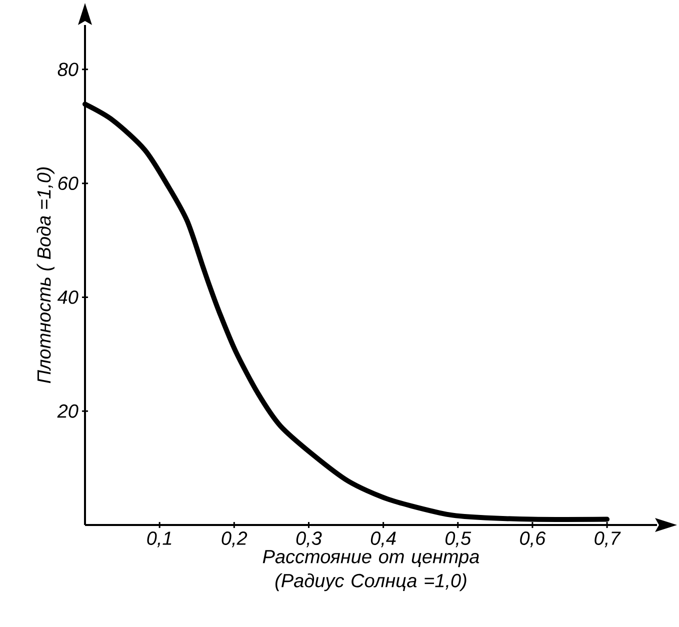 The width and height of the screenshot is (679, 627). I want to click on x-tick-label: 0,7, so click(607, 540).